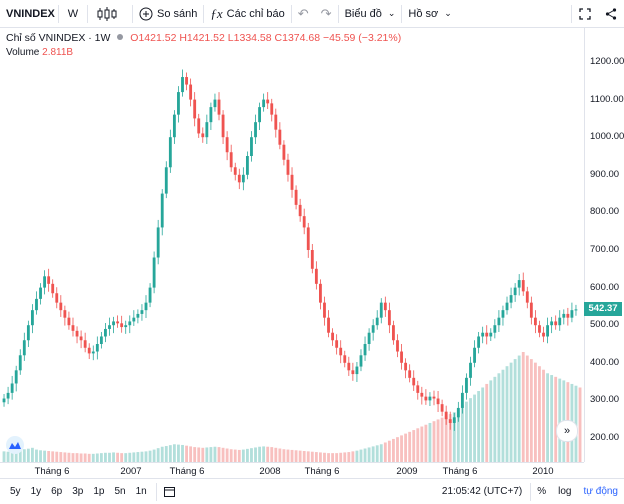 The height and width of the screenshot is (504, 624). What do you see at coordinates (15, 445) in the screenshot?
I see `tradingview-logo` at bounding box center [15, 445].